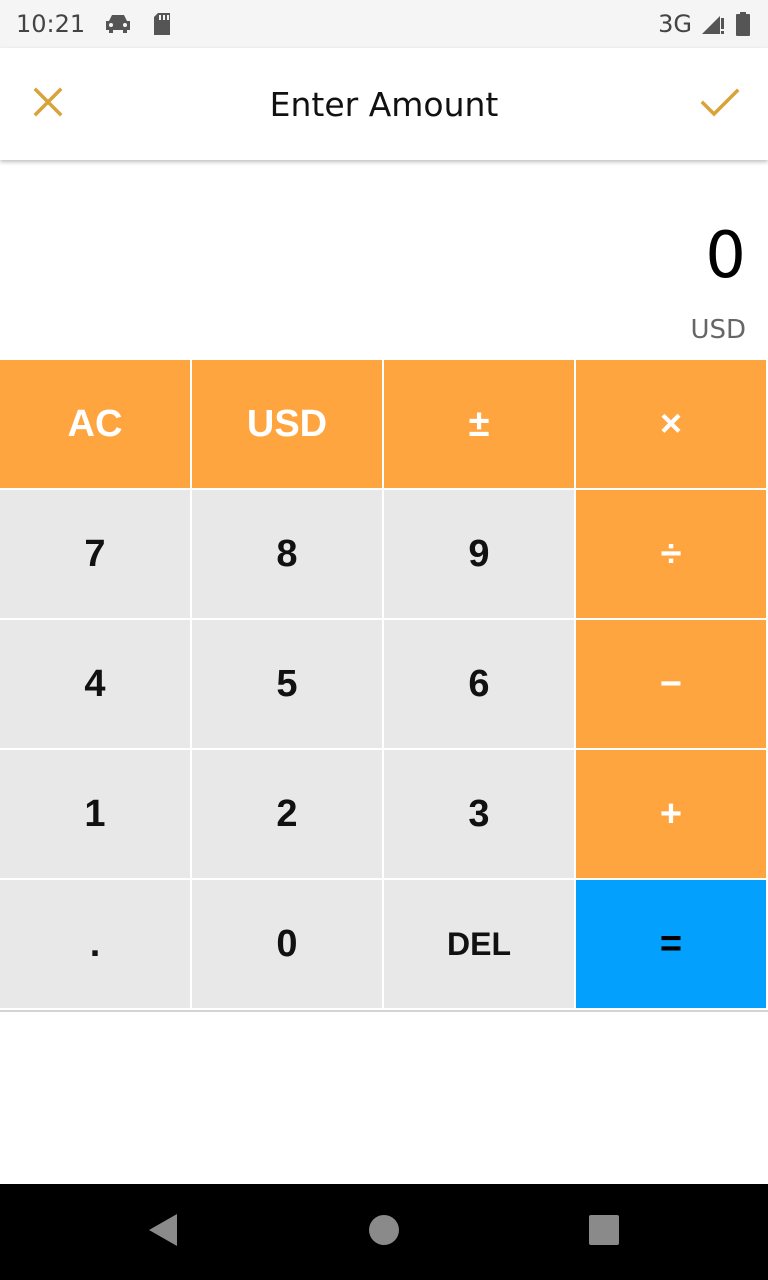  I want to click on home-icon, so click(384, 1232).